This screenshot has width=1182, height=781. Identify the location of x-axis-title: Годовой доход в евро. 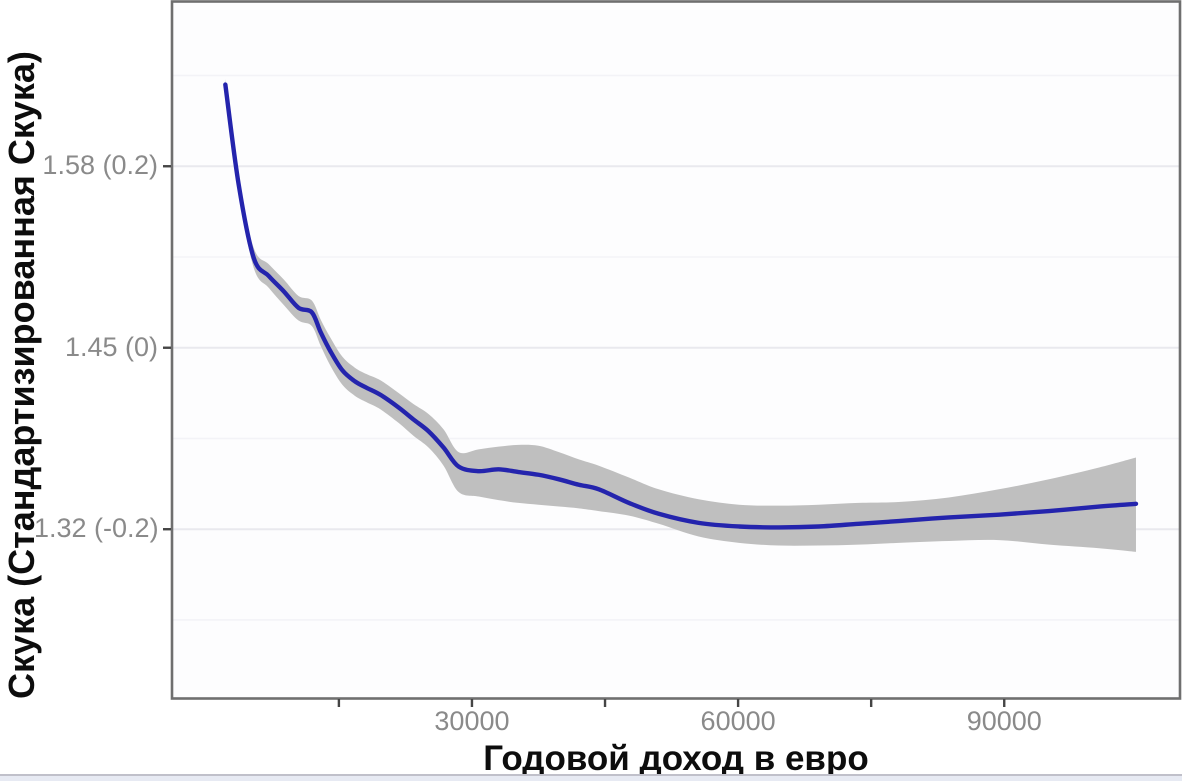
(676, 758).